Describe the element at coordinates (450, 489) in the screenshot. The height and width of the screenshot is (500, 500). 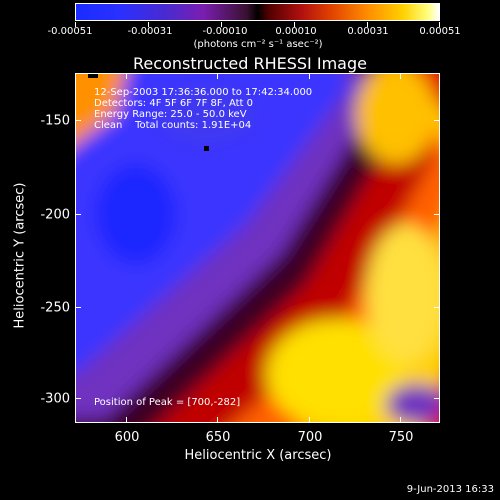
I see `timestamp: 9-Jun-2013 16:33` at that location.